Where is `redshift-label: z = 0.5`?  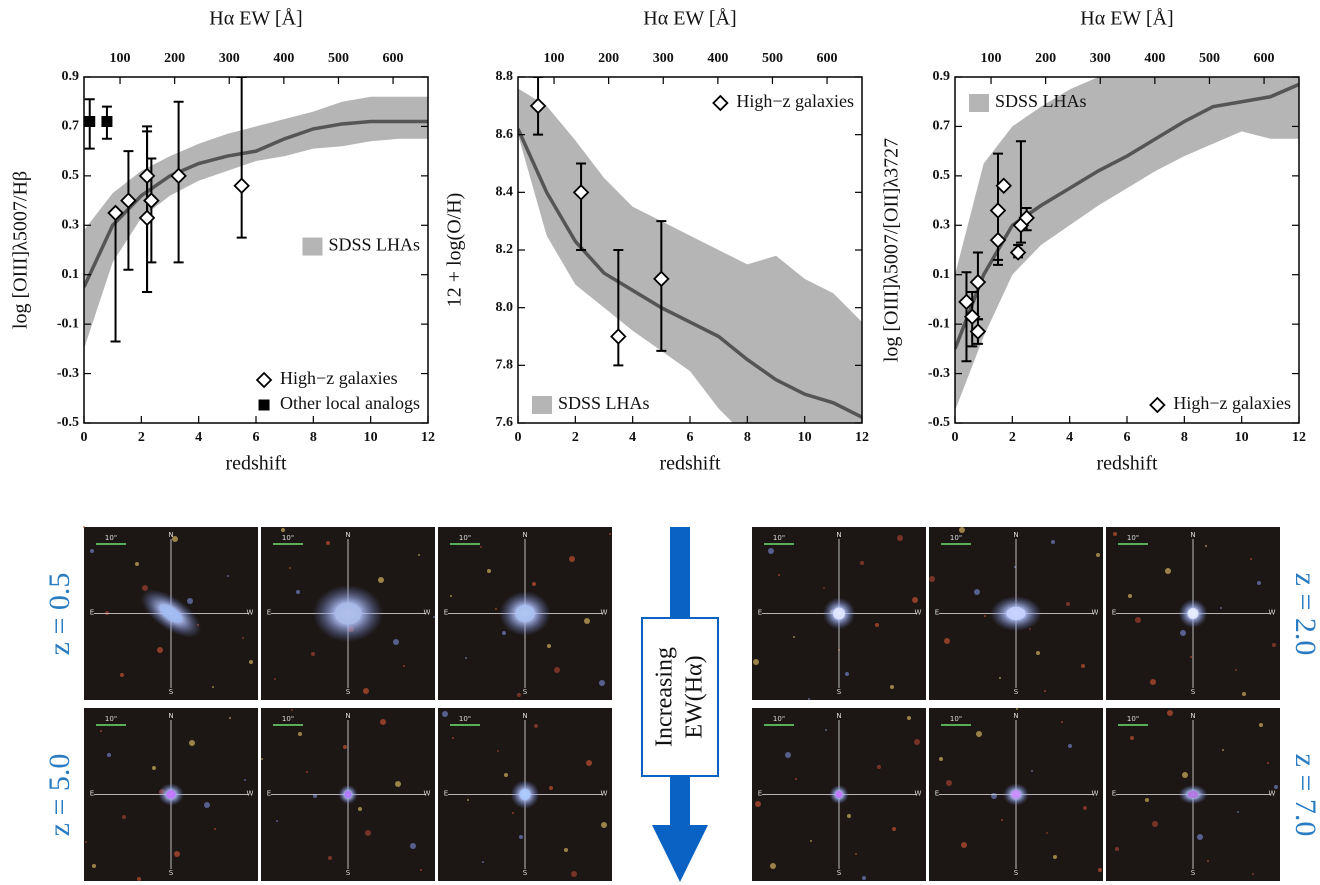
redshift-label: z = 0.5 is located at coordinates (59, 614).